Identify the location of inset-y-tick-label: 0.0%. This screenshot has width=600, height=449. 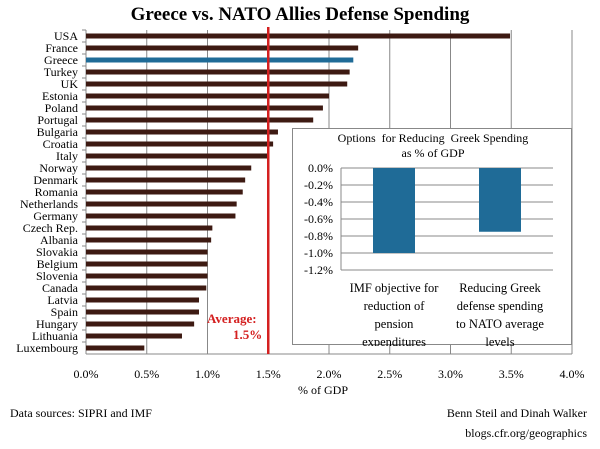
(320, 168).